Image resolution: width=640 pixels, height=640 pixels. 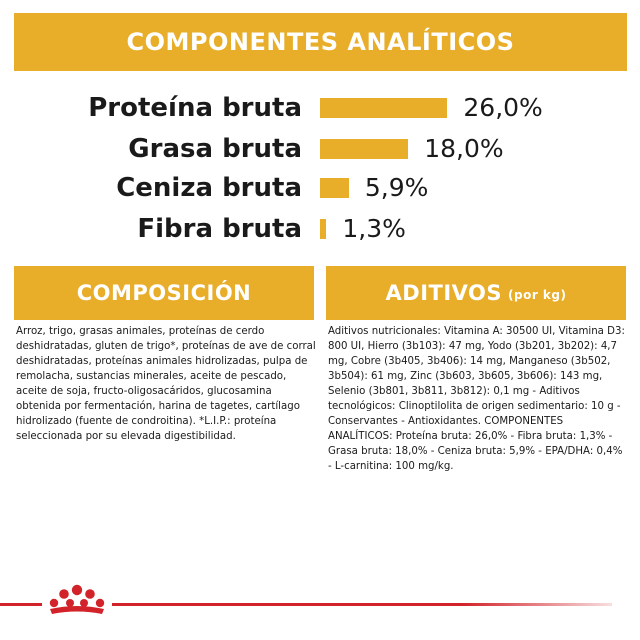 I want to click on additives-banner: ADITIVOS (por kg), so click(x=476, y=293).